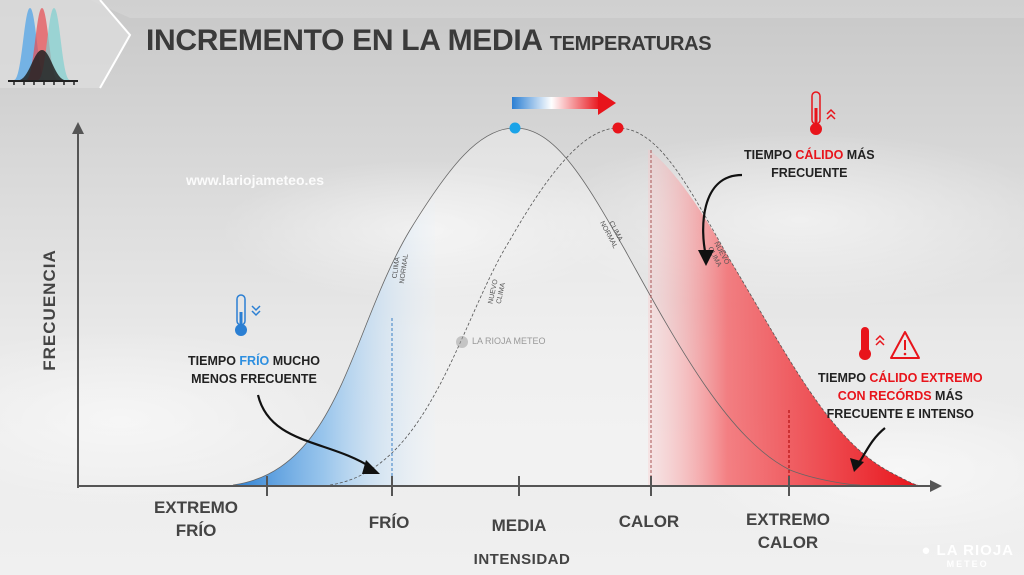 Image resolution: width=1024 pixels, height=575 pixels. I want to click on annotation-calido-highlight: CÁLIDO, so click(819, 155).